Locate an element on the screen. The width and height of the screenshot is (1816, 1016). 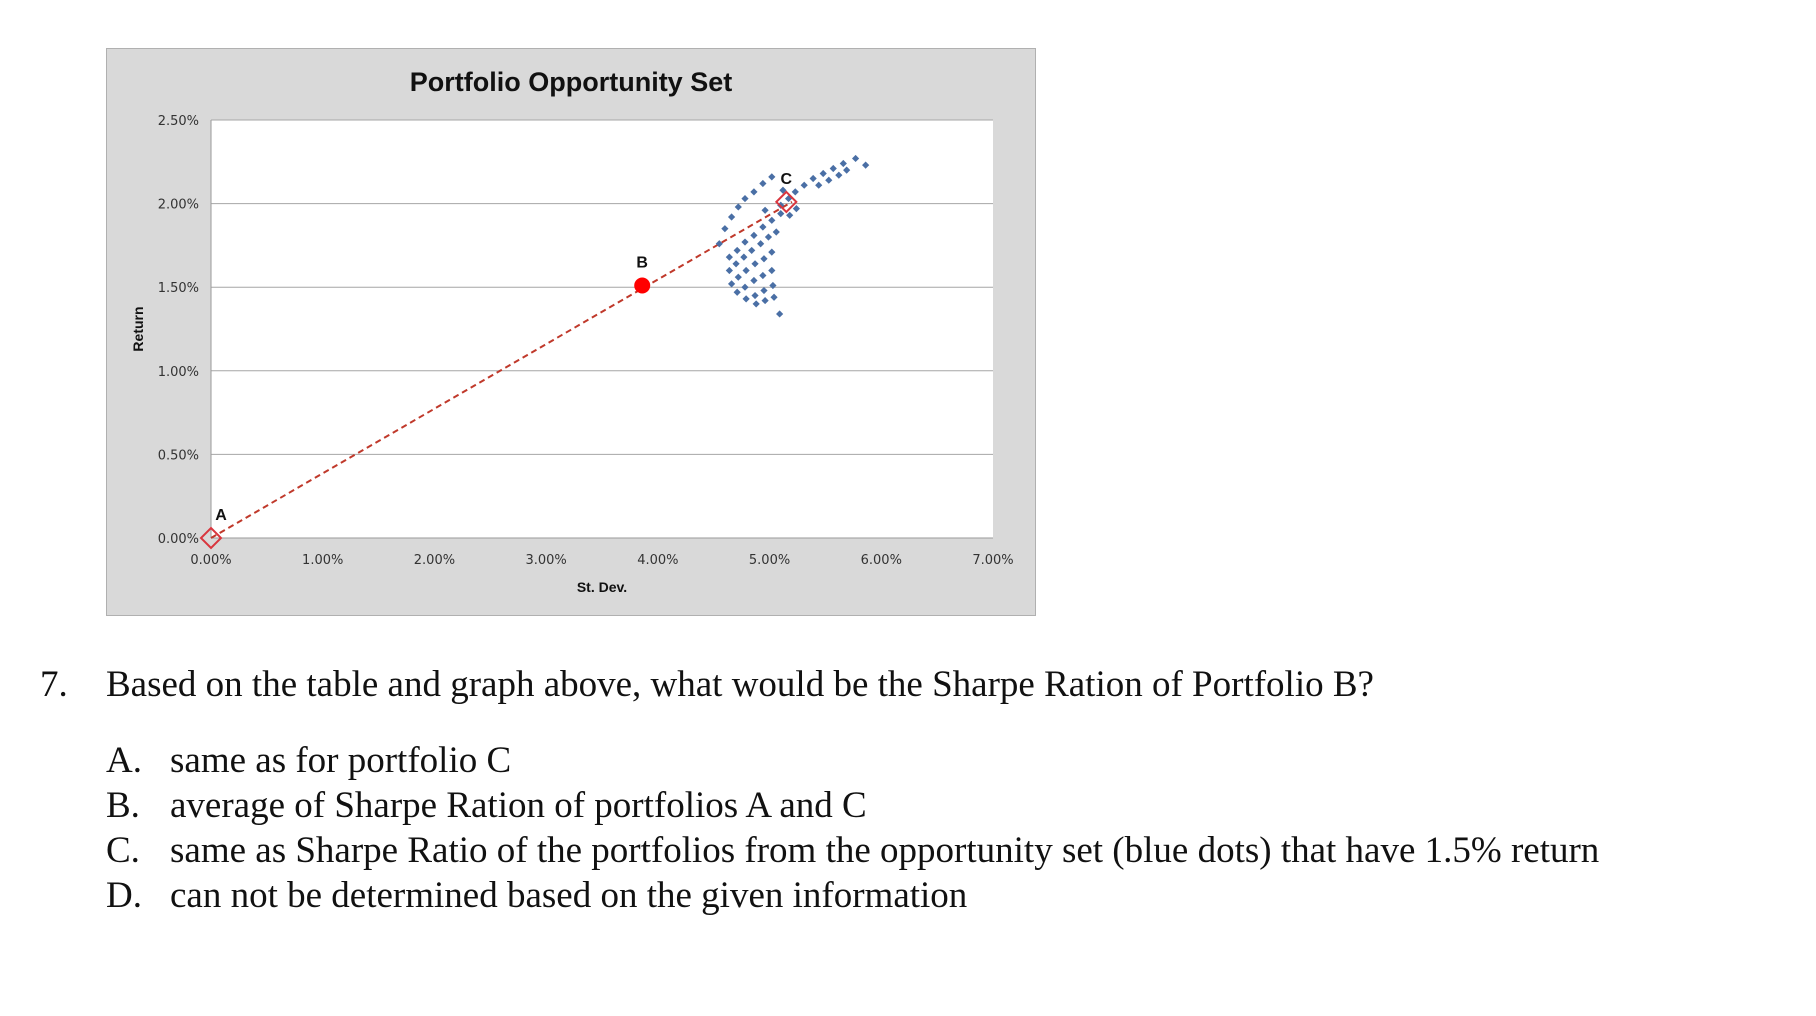
option-letter: C. is located at coordinates (123, 850).